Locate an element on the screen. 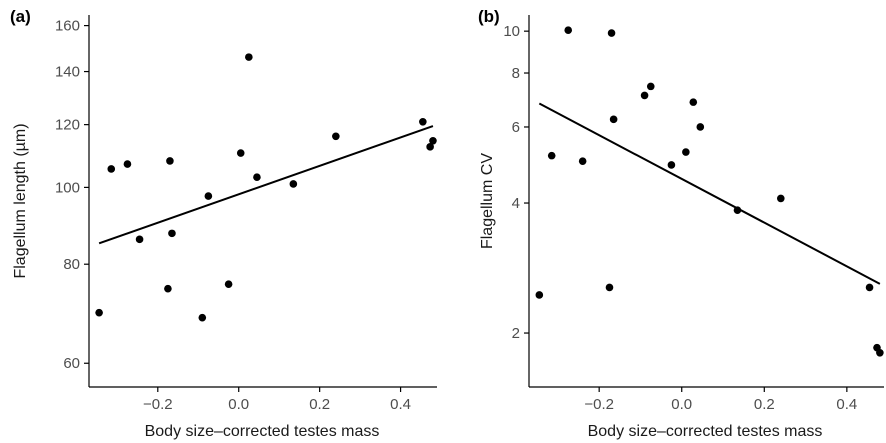 The width and height of the screenshot is (886, 443). y-tick-label: 80 is located at coordinates (71, 264).